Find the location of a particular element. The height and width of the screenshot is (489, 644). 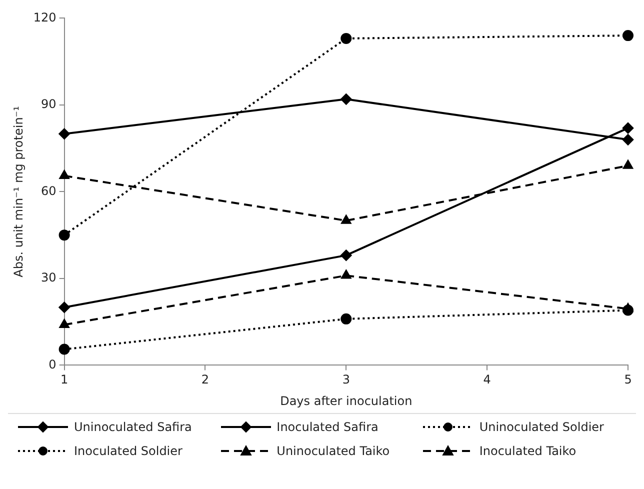

legend-label: Inoculated Safira is located at coordinates (327, 427).